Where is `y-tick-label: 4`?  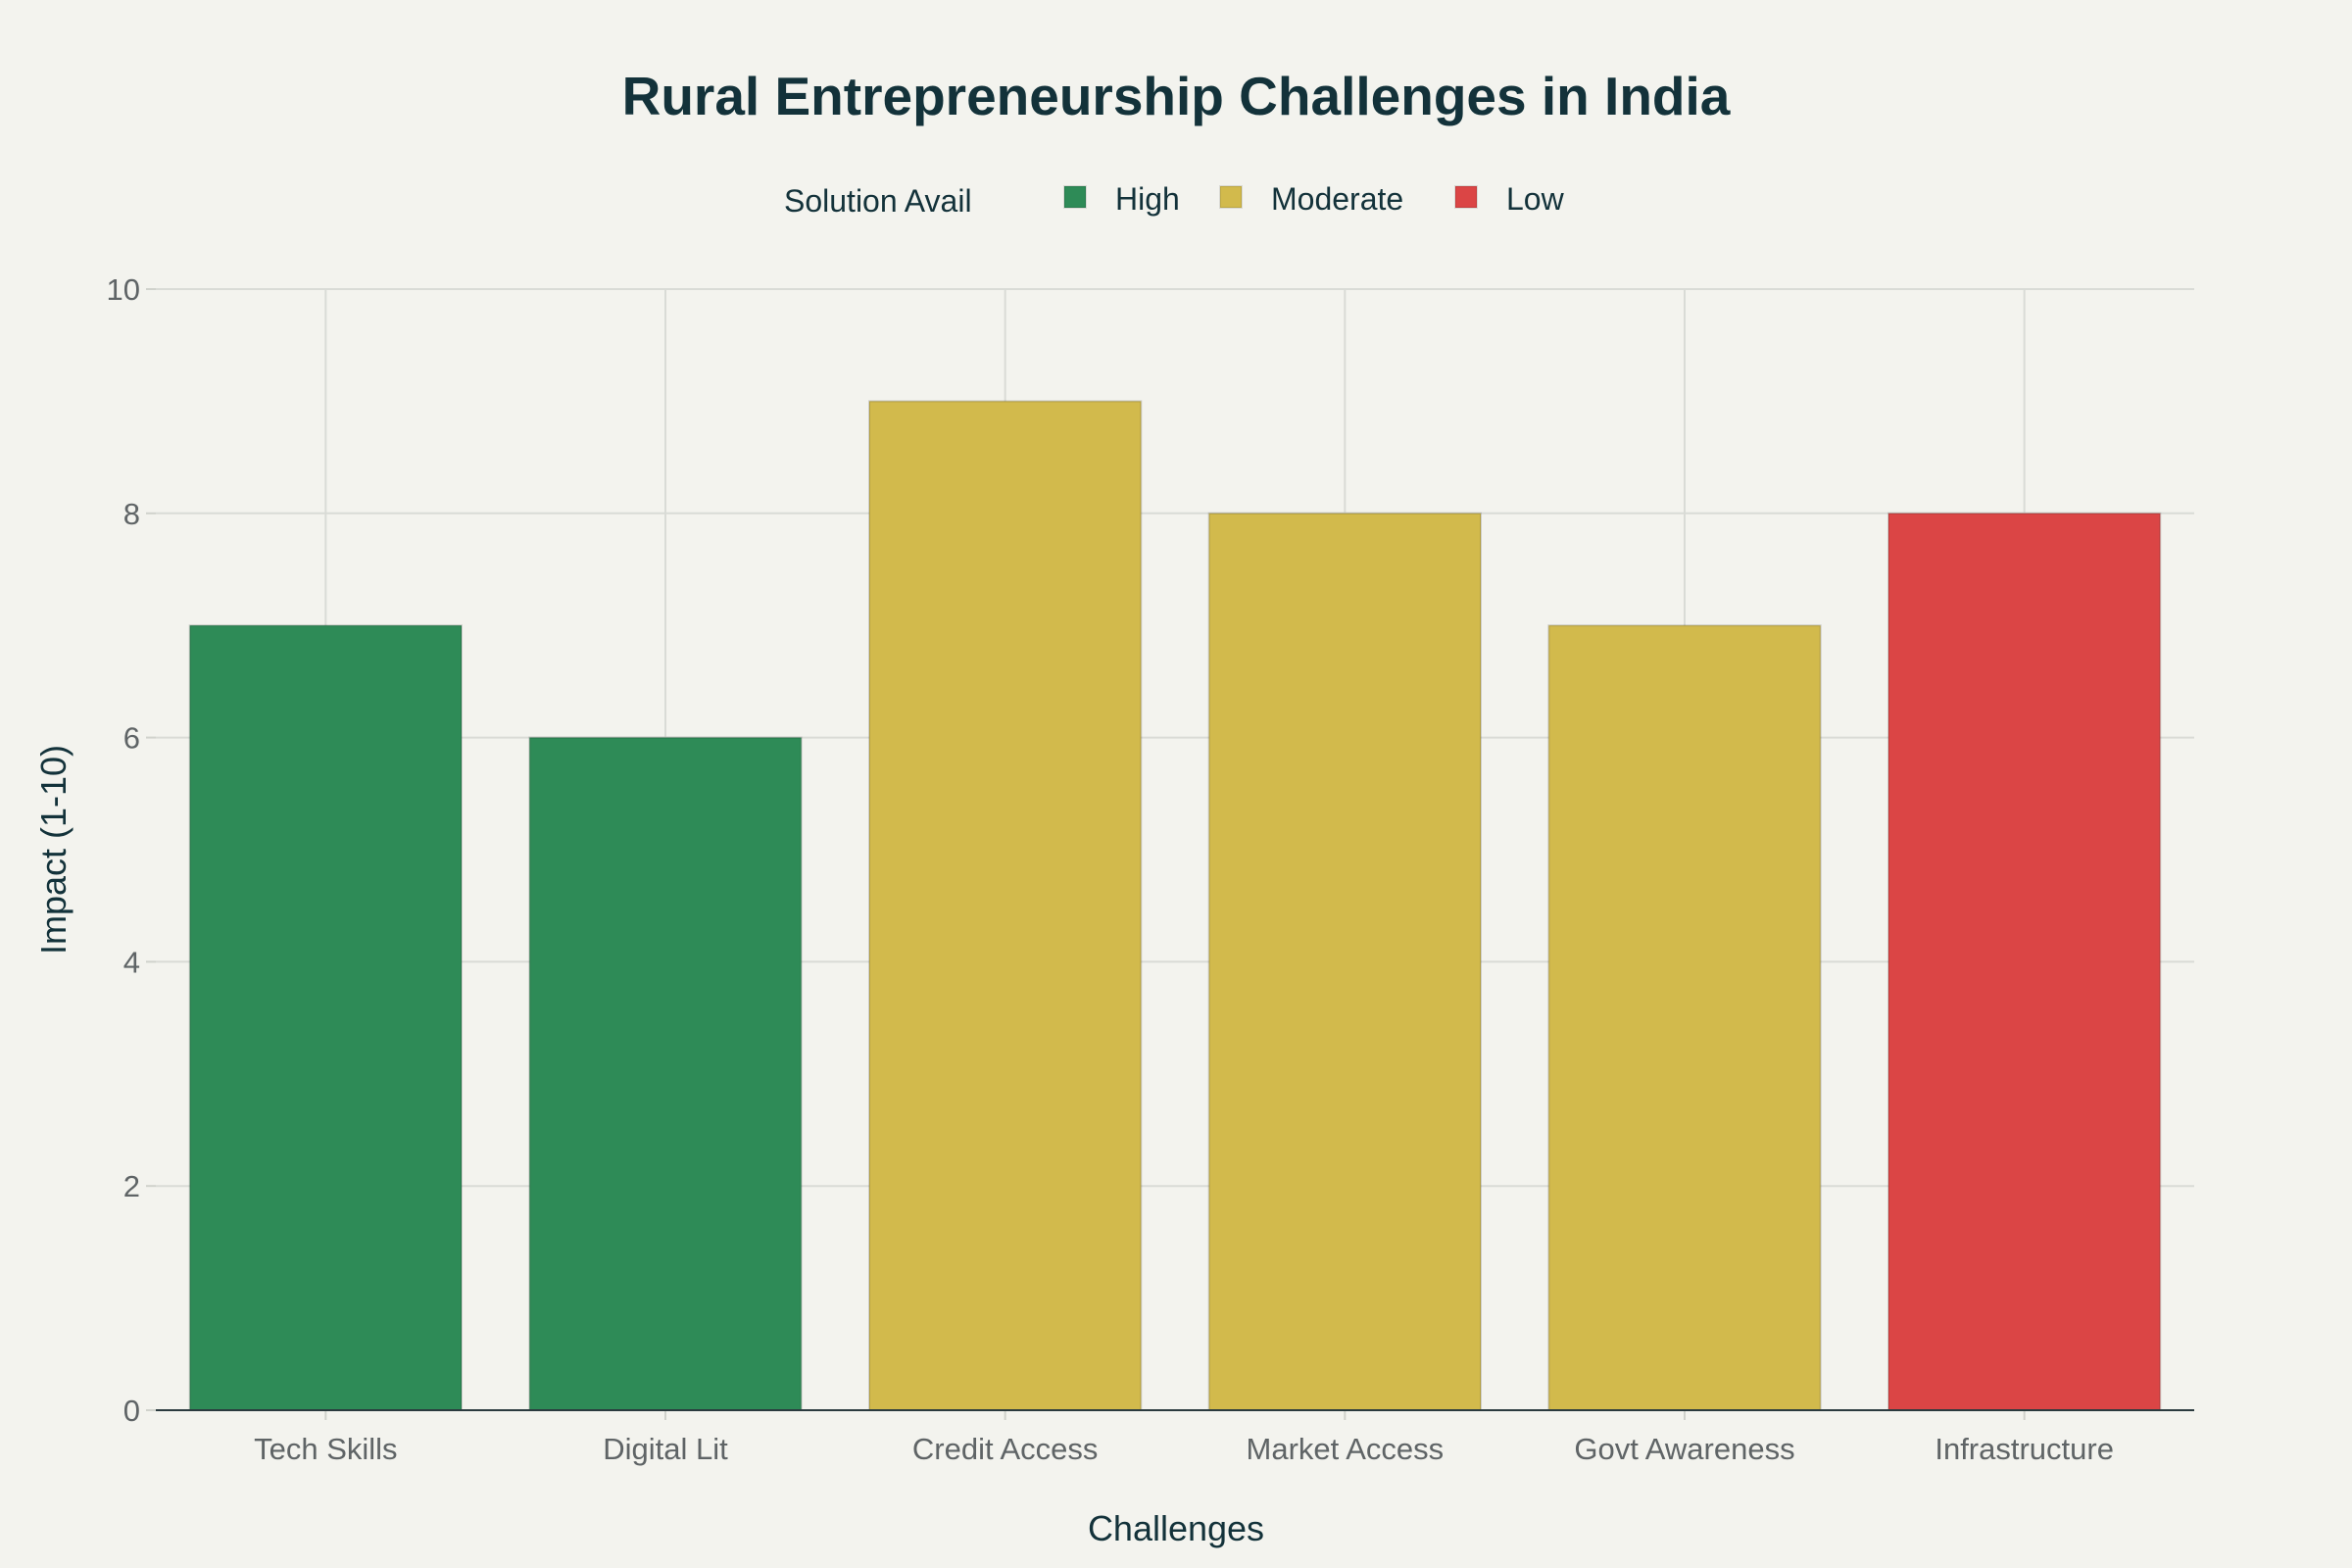
y-tick-label: 4 is located at coordinates (131, 962).